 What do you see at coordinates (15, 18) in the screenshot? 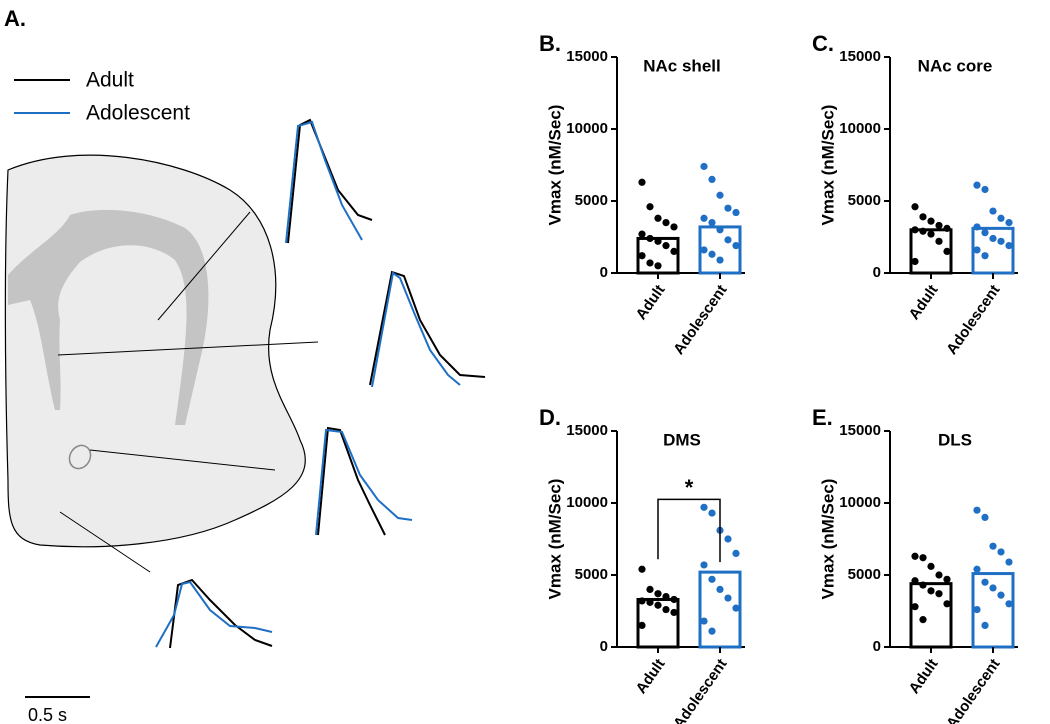
I see `panel-label: A.` at bounding box center [15, 18].